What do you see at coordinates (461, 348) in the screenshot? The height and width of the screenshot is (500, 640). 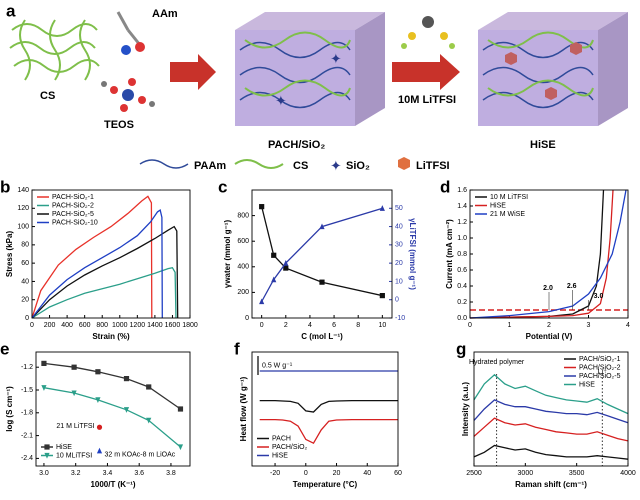 I see `panel-label: g` at bounding box center [461, 348].